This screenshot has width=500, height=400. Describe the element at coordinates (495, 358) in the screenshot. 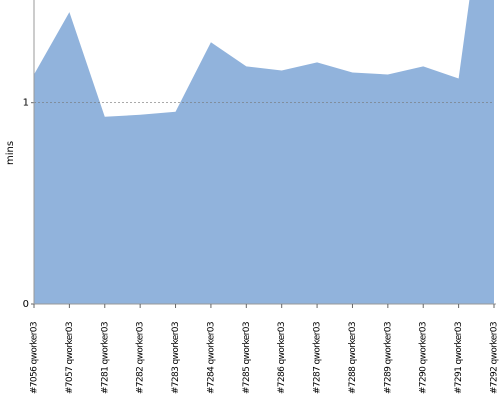

I see `x-tick-label: #7292 qworker03` at that location.